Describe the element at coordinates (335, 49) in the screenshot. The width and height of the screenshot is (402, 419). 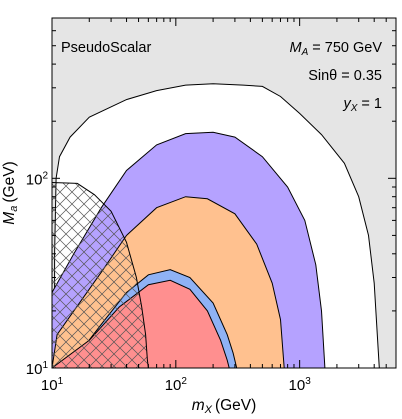
I see `mediator-mass-label: MA = 750 GeV` at that location.